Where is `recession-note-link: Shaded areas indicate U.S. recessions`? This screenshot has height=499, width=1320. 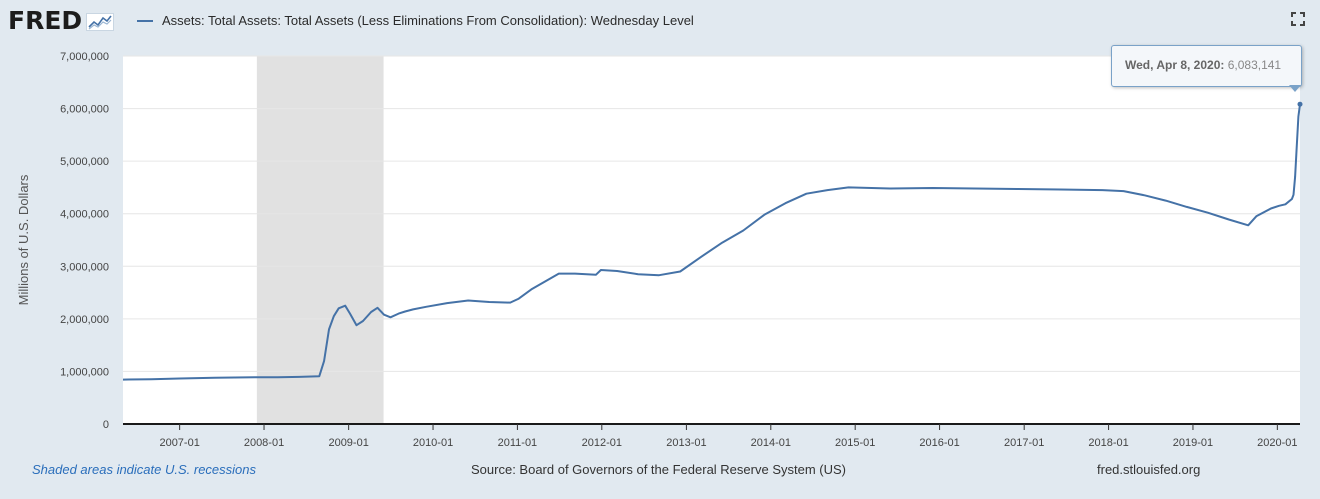 recession-note-link: Shaded areas indicate U.S. recessions is located at coordinates (144, 469).